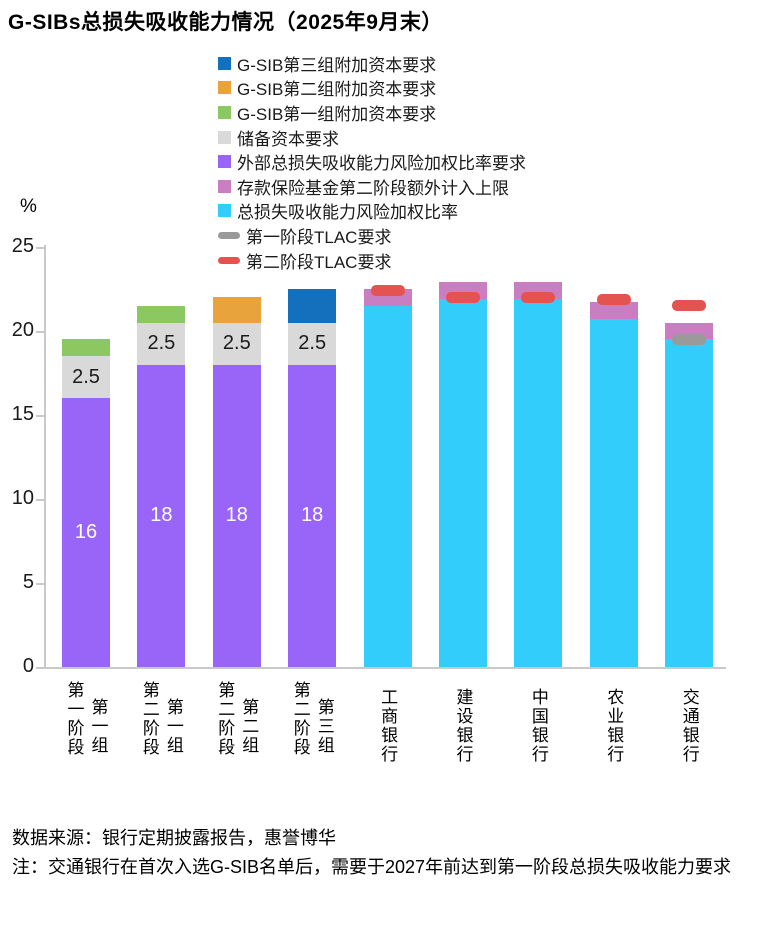 The height and width of the screenshot is (931, 780). I want to click on x-axis-label-primary: 工商银行, so click(388, 726).